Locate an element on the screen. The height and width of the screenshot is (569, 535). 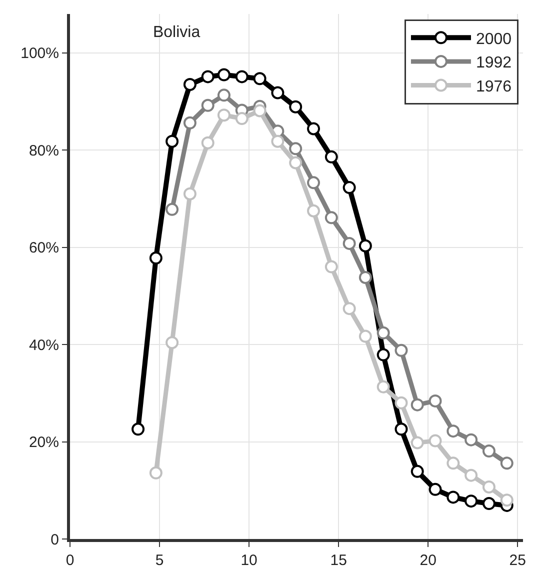
x-tick-label: 0 is located at coordinates (70, 560).